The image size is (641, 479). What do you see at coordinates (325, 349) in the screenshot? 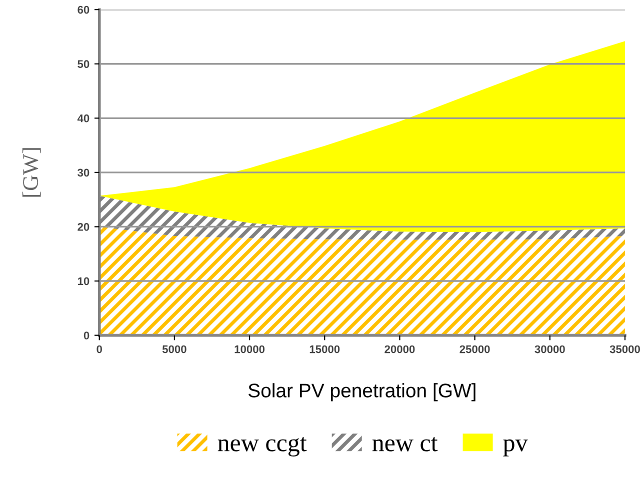
I see `x-tick-label: 15000` at bounding box center [325, 349].